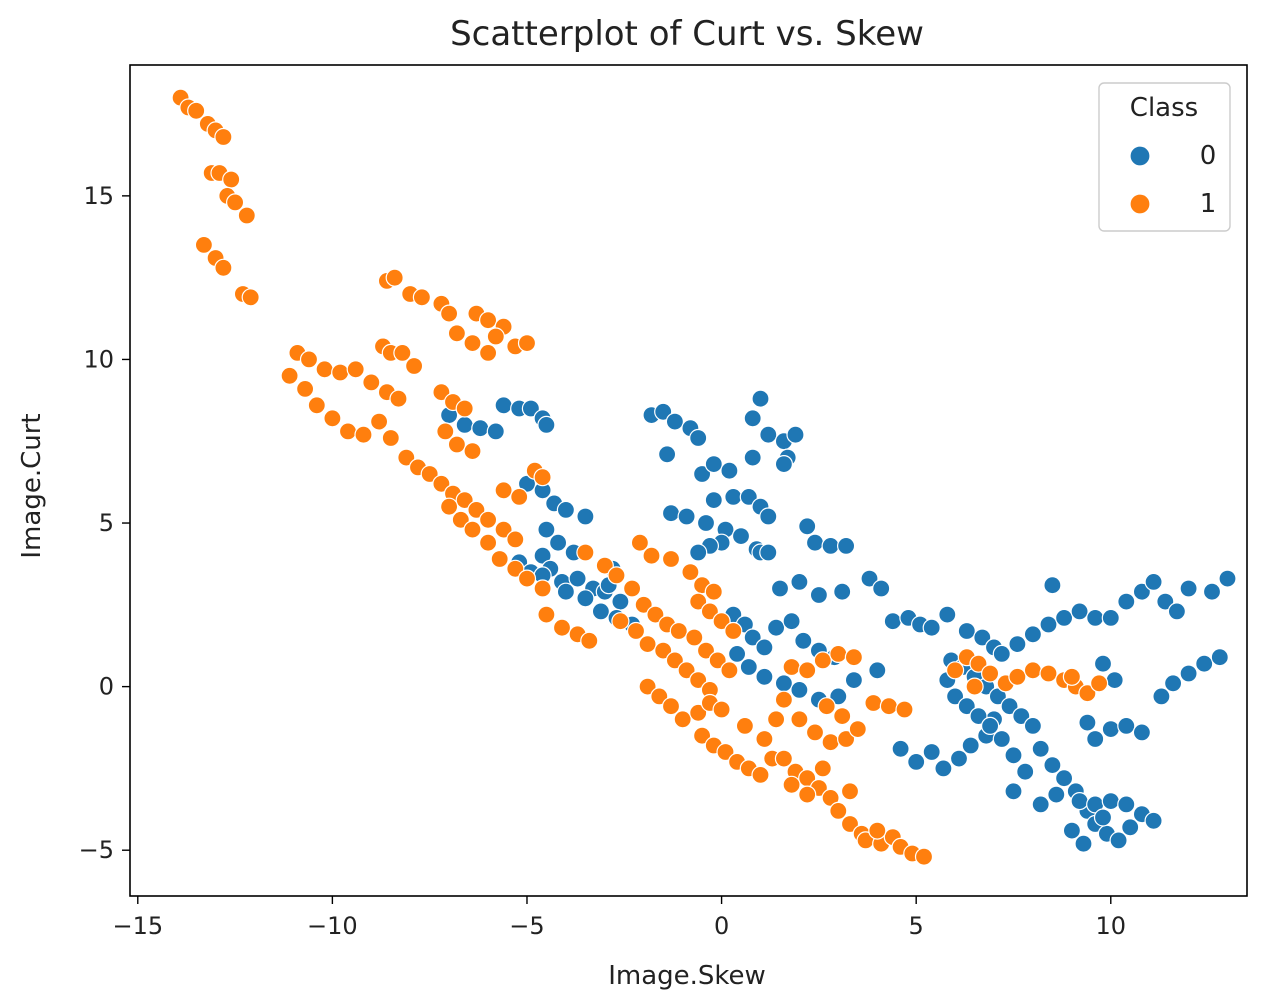  I want to click on legend-label-0: 0, so click(1208, 156).